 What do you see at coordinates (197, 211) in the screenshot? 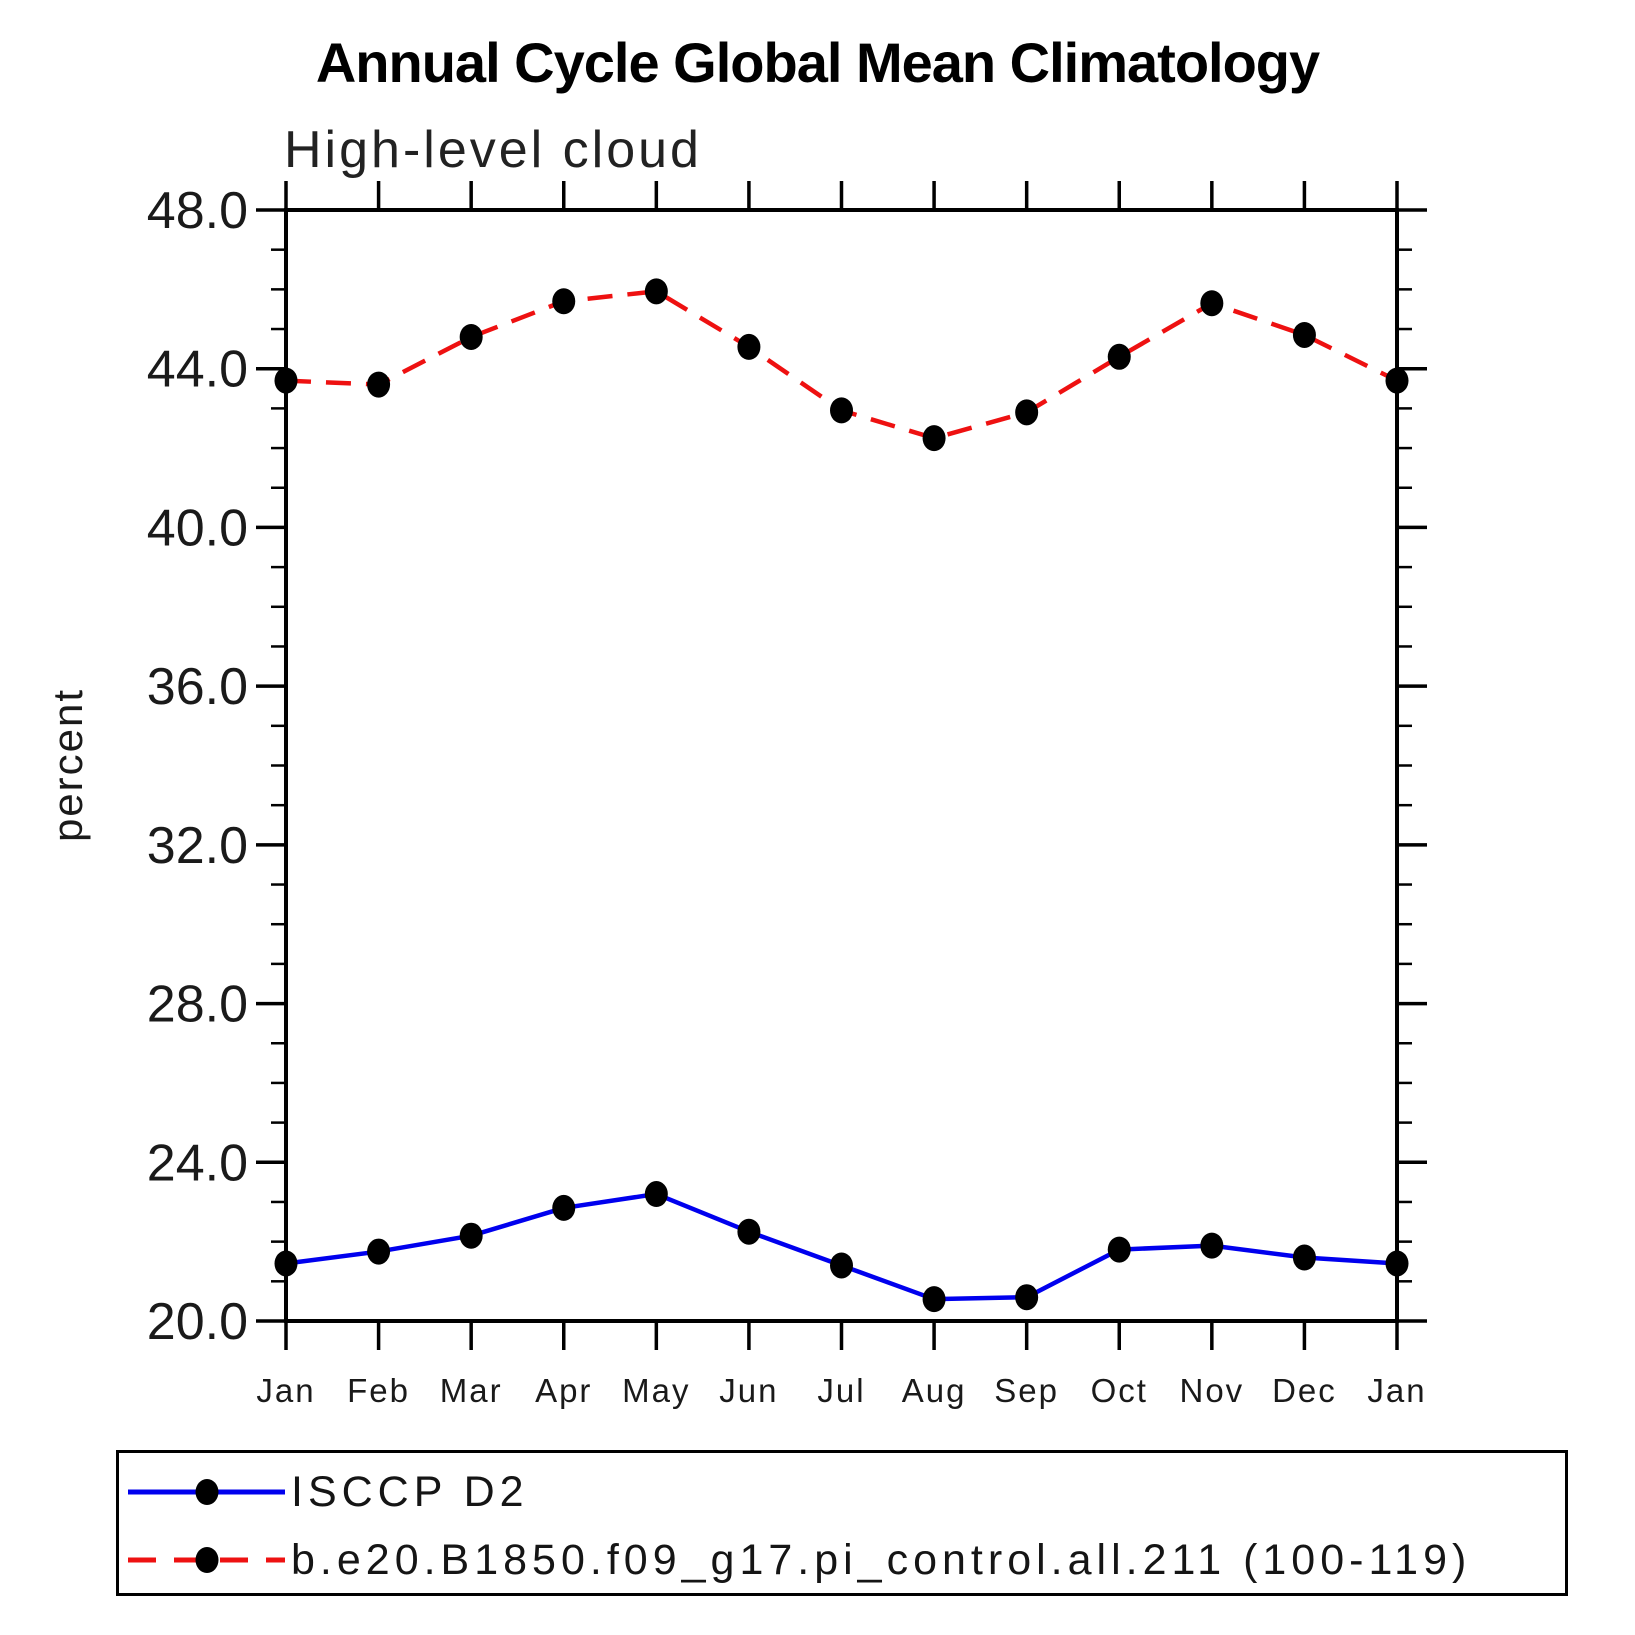
I see `y-tick-label: 48.0` at bounding box center [197, 211].